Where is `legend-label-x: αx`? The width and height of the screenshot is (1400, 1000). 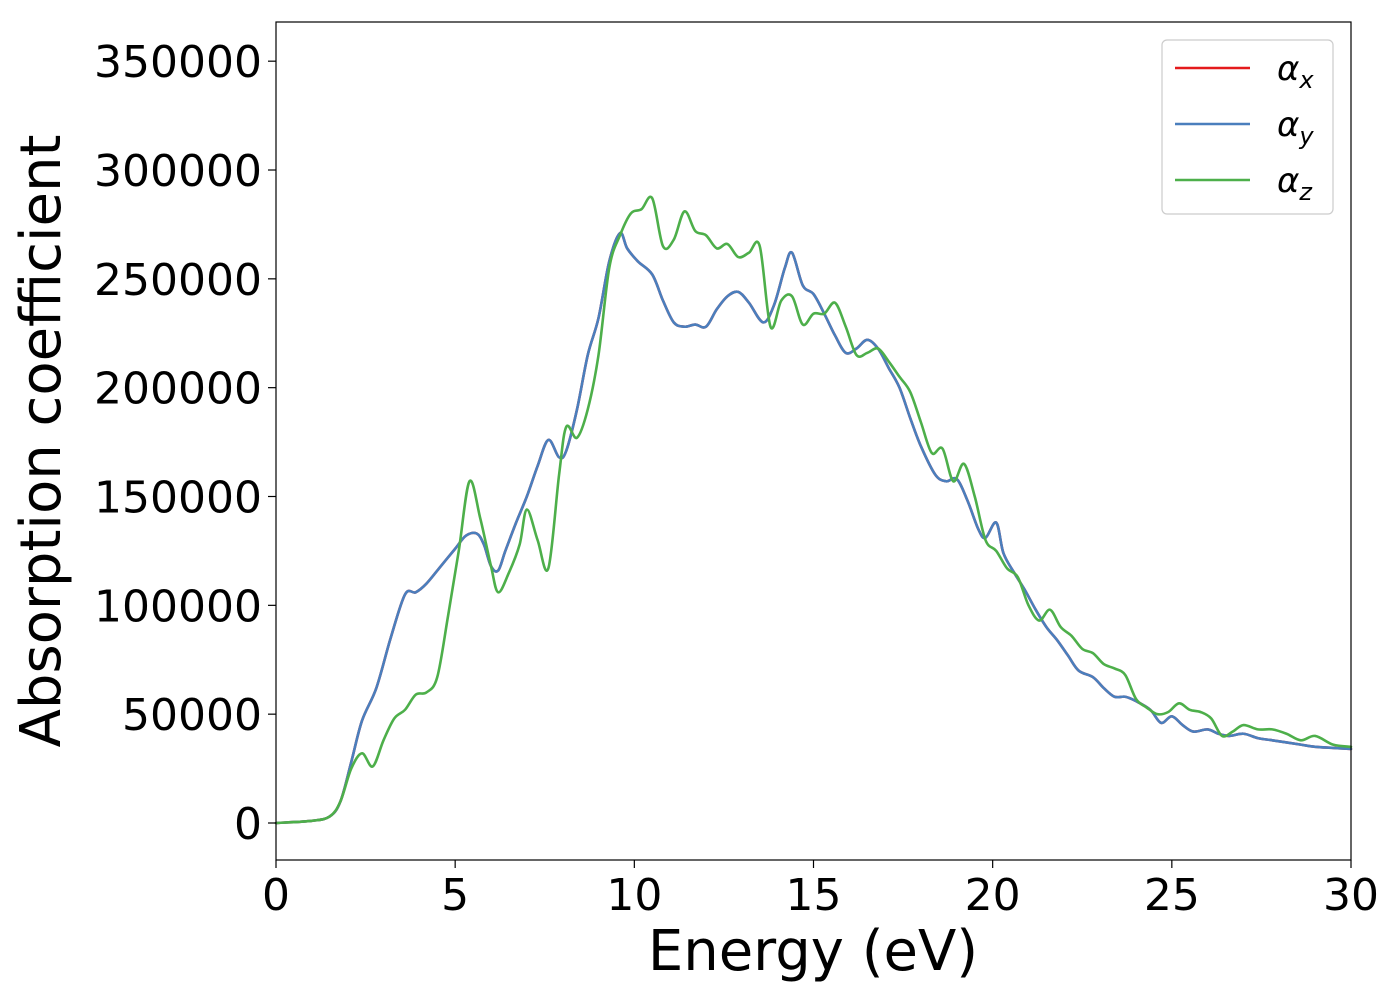 legend-label-x: αx is located at coordinates (1295, 71).